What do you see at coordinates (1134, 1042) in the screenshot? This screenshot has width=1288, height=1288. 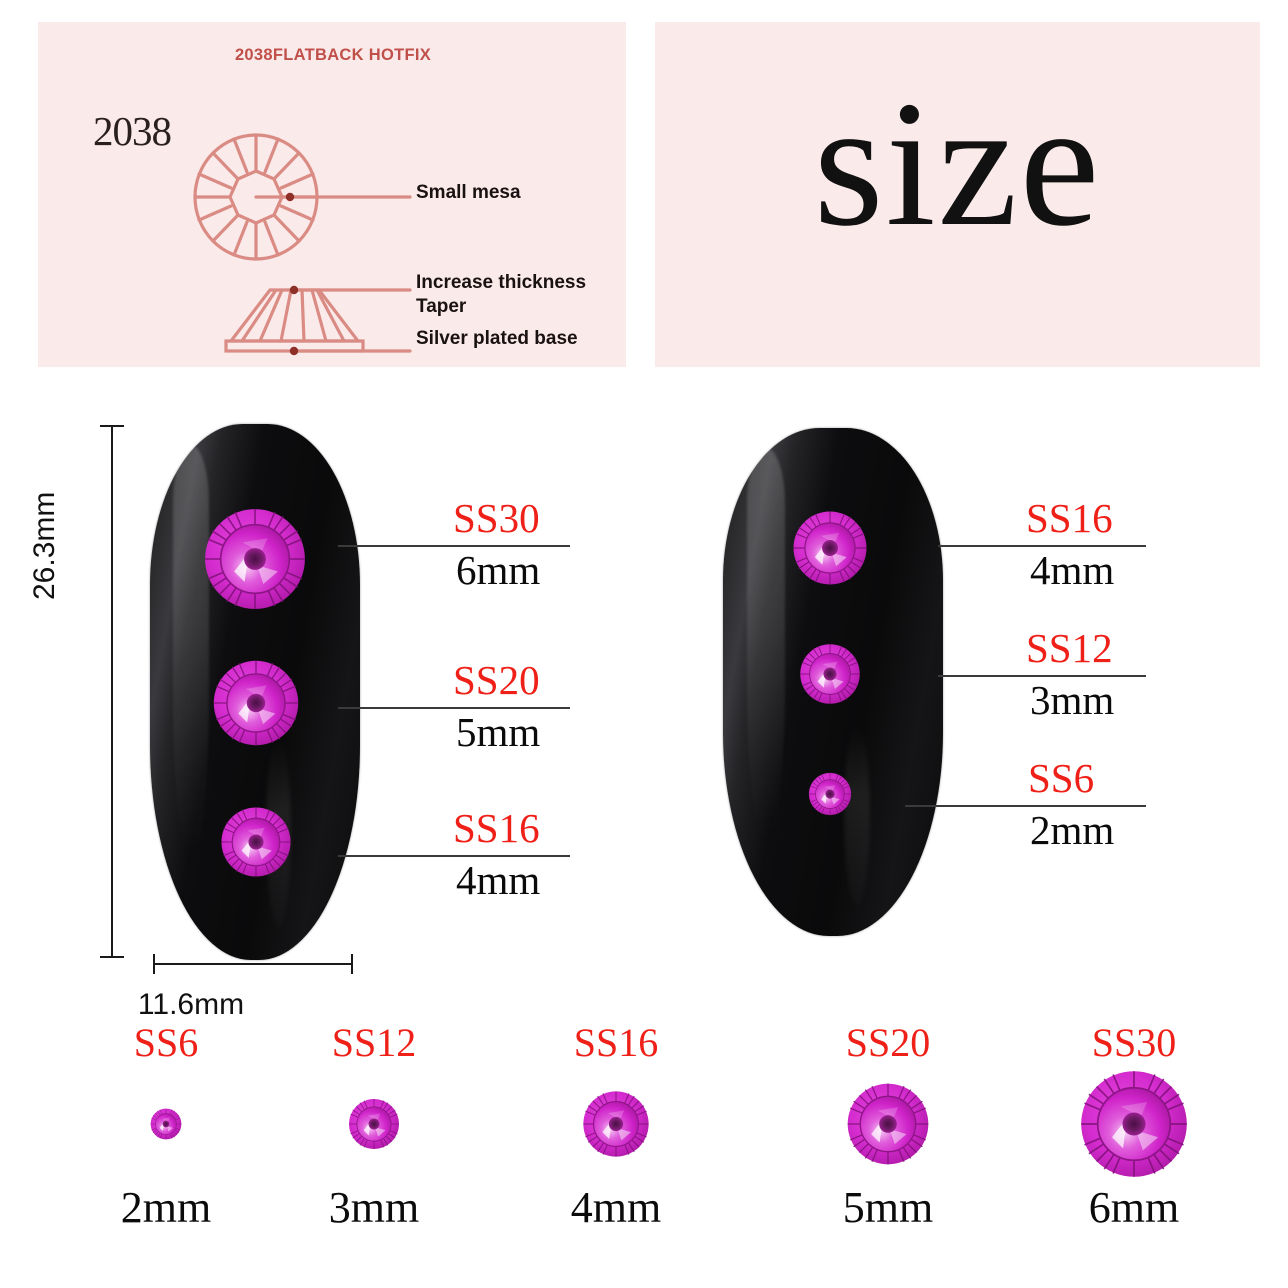 I see `swatch-ss-label: SS30` at bounding box center [1134, 1042].